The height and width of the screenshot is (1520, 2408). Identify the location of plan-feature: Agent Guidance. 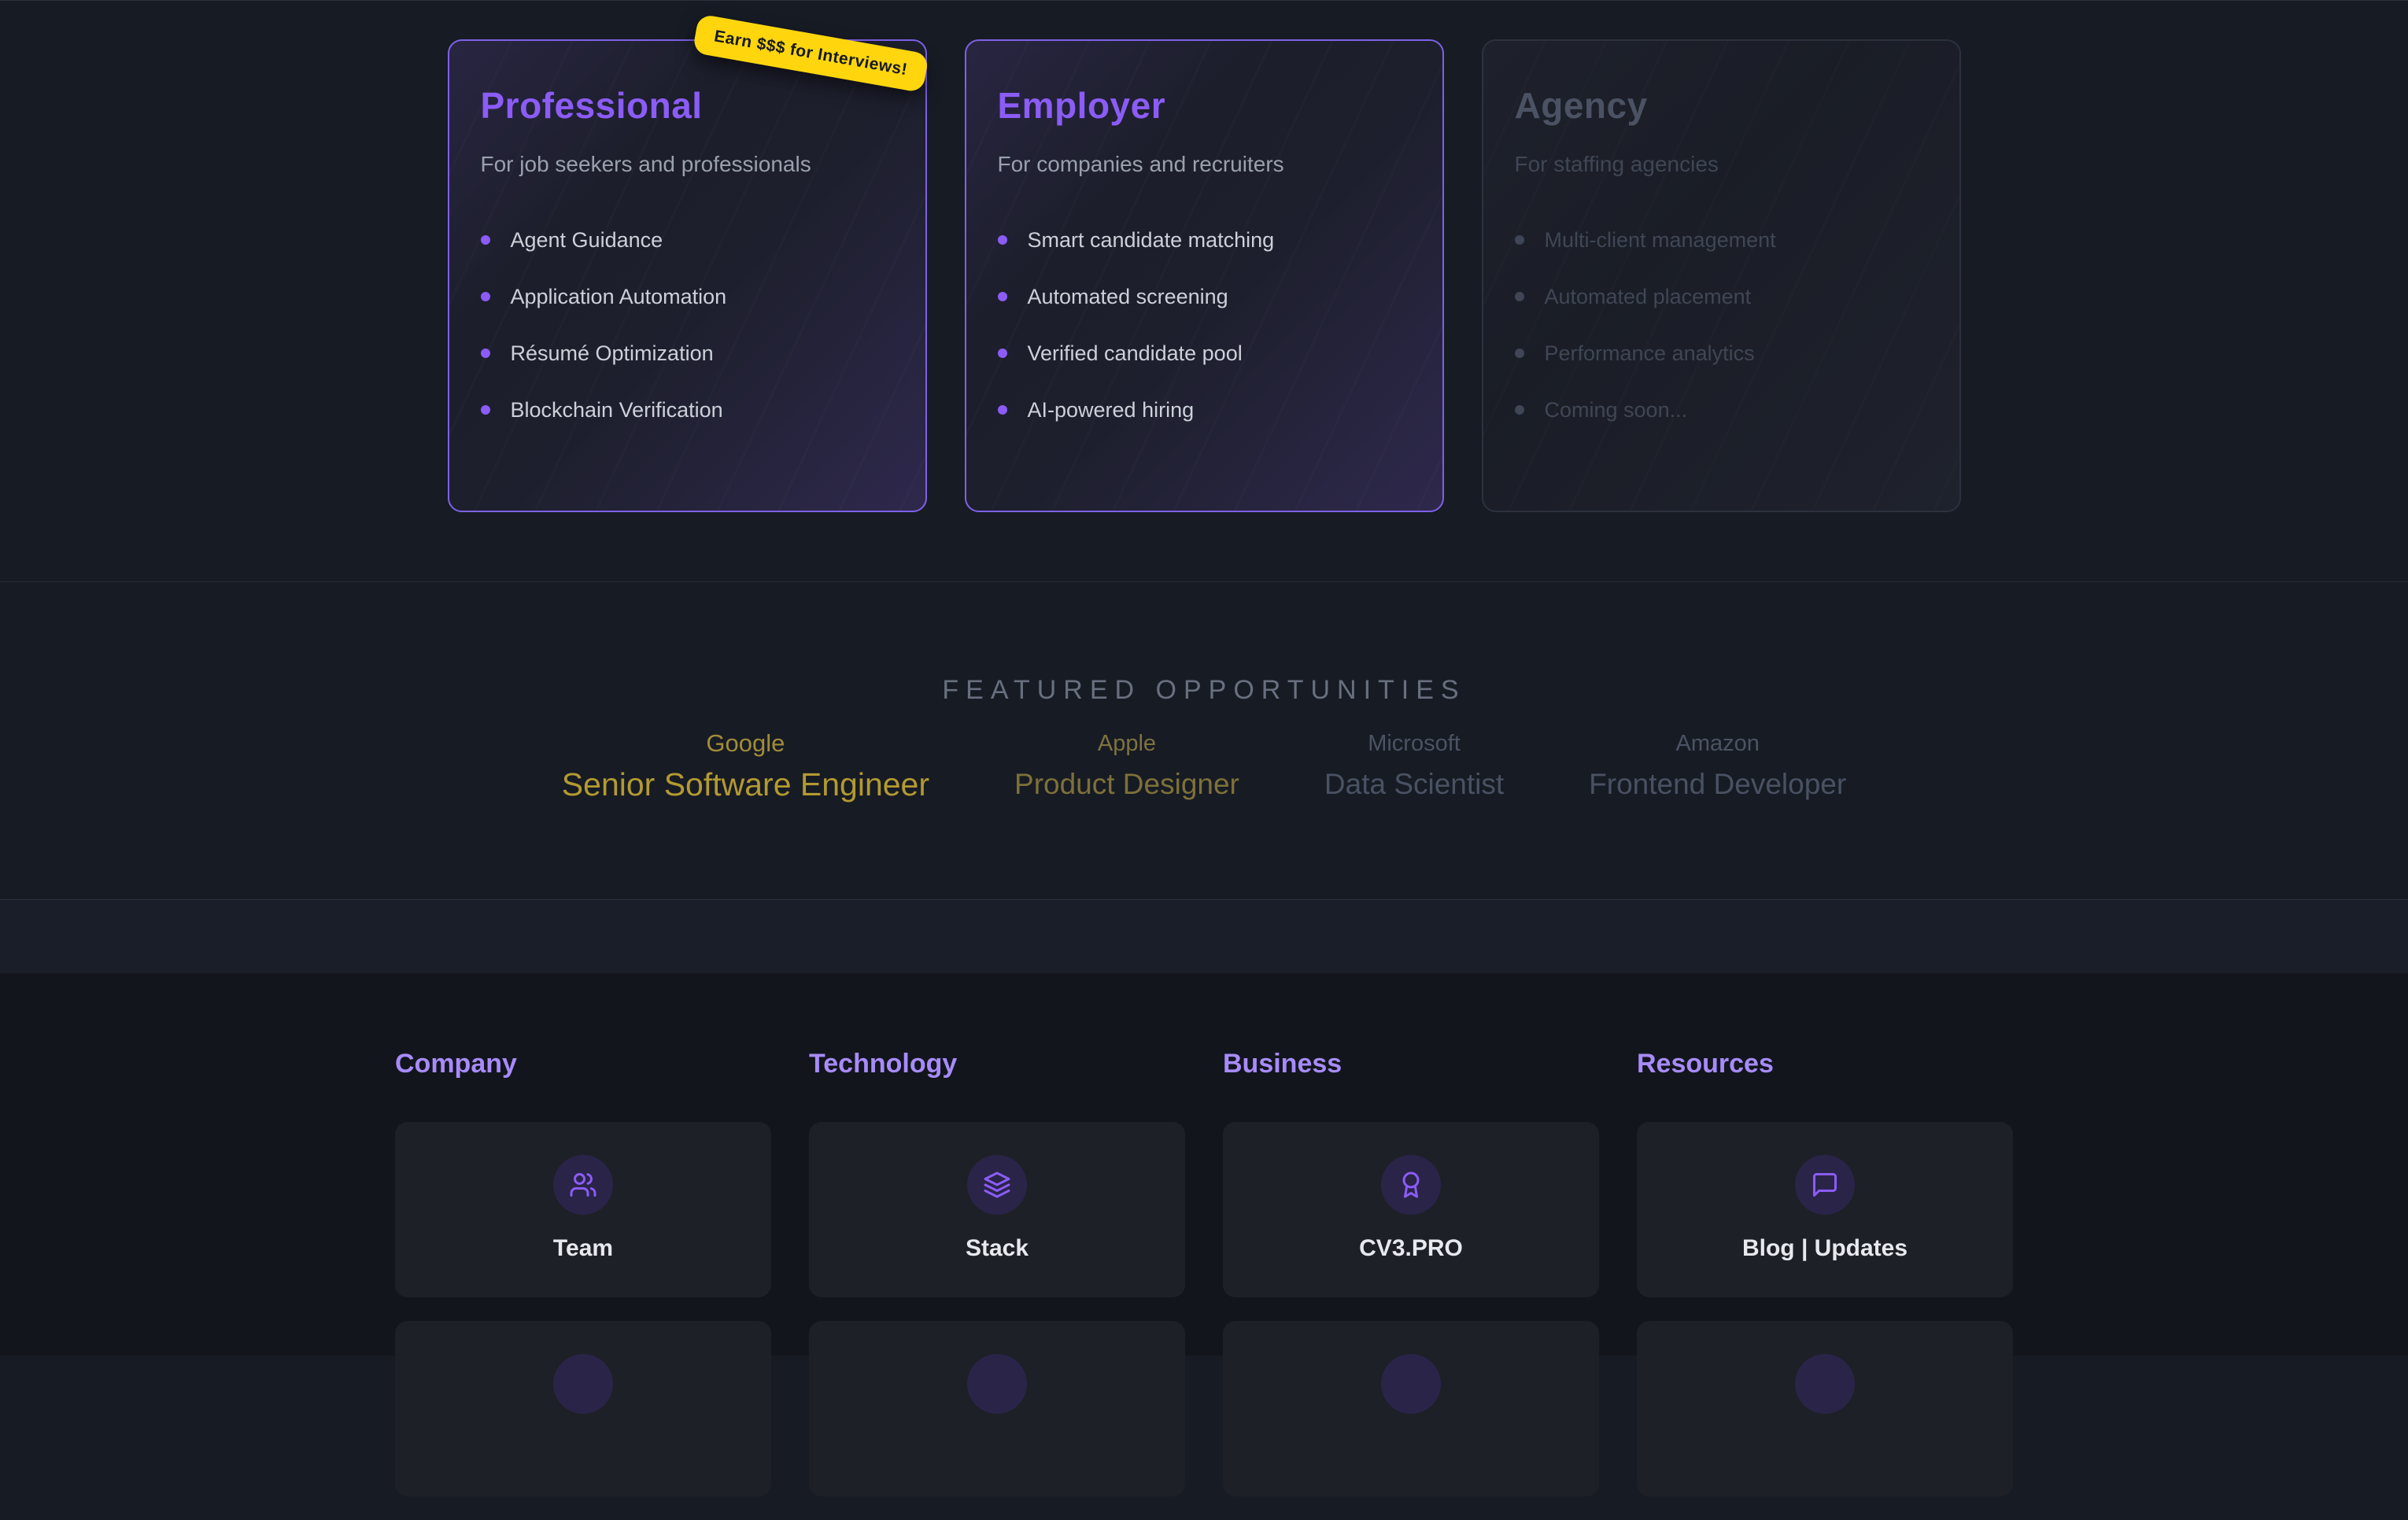
(687, 240).